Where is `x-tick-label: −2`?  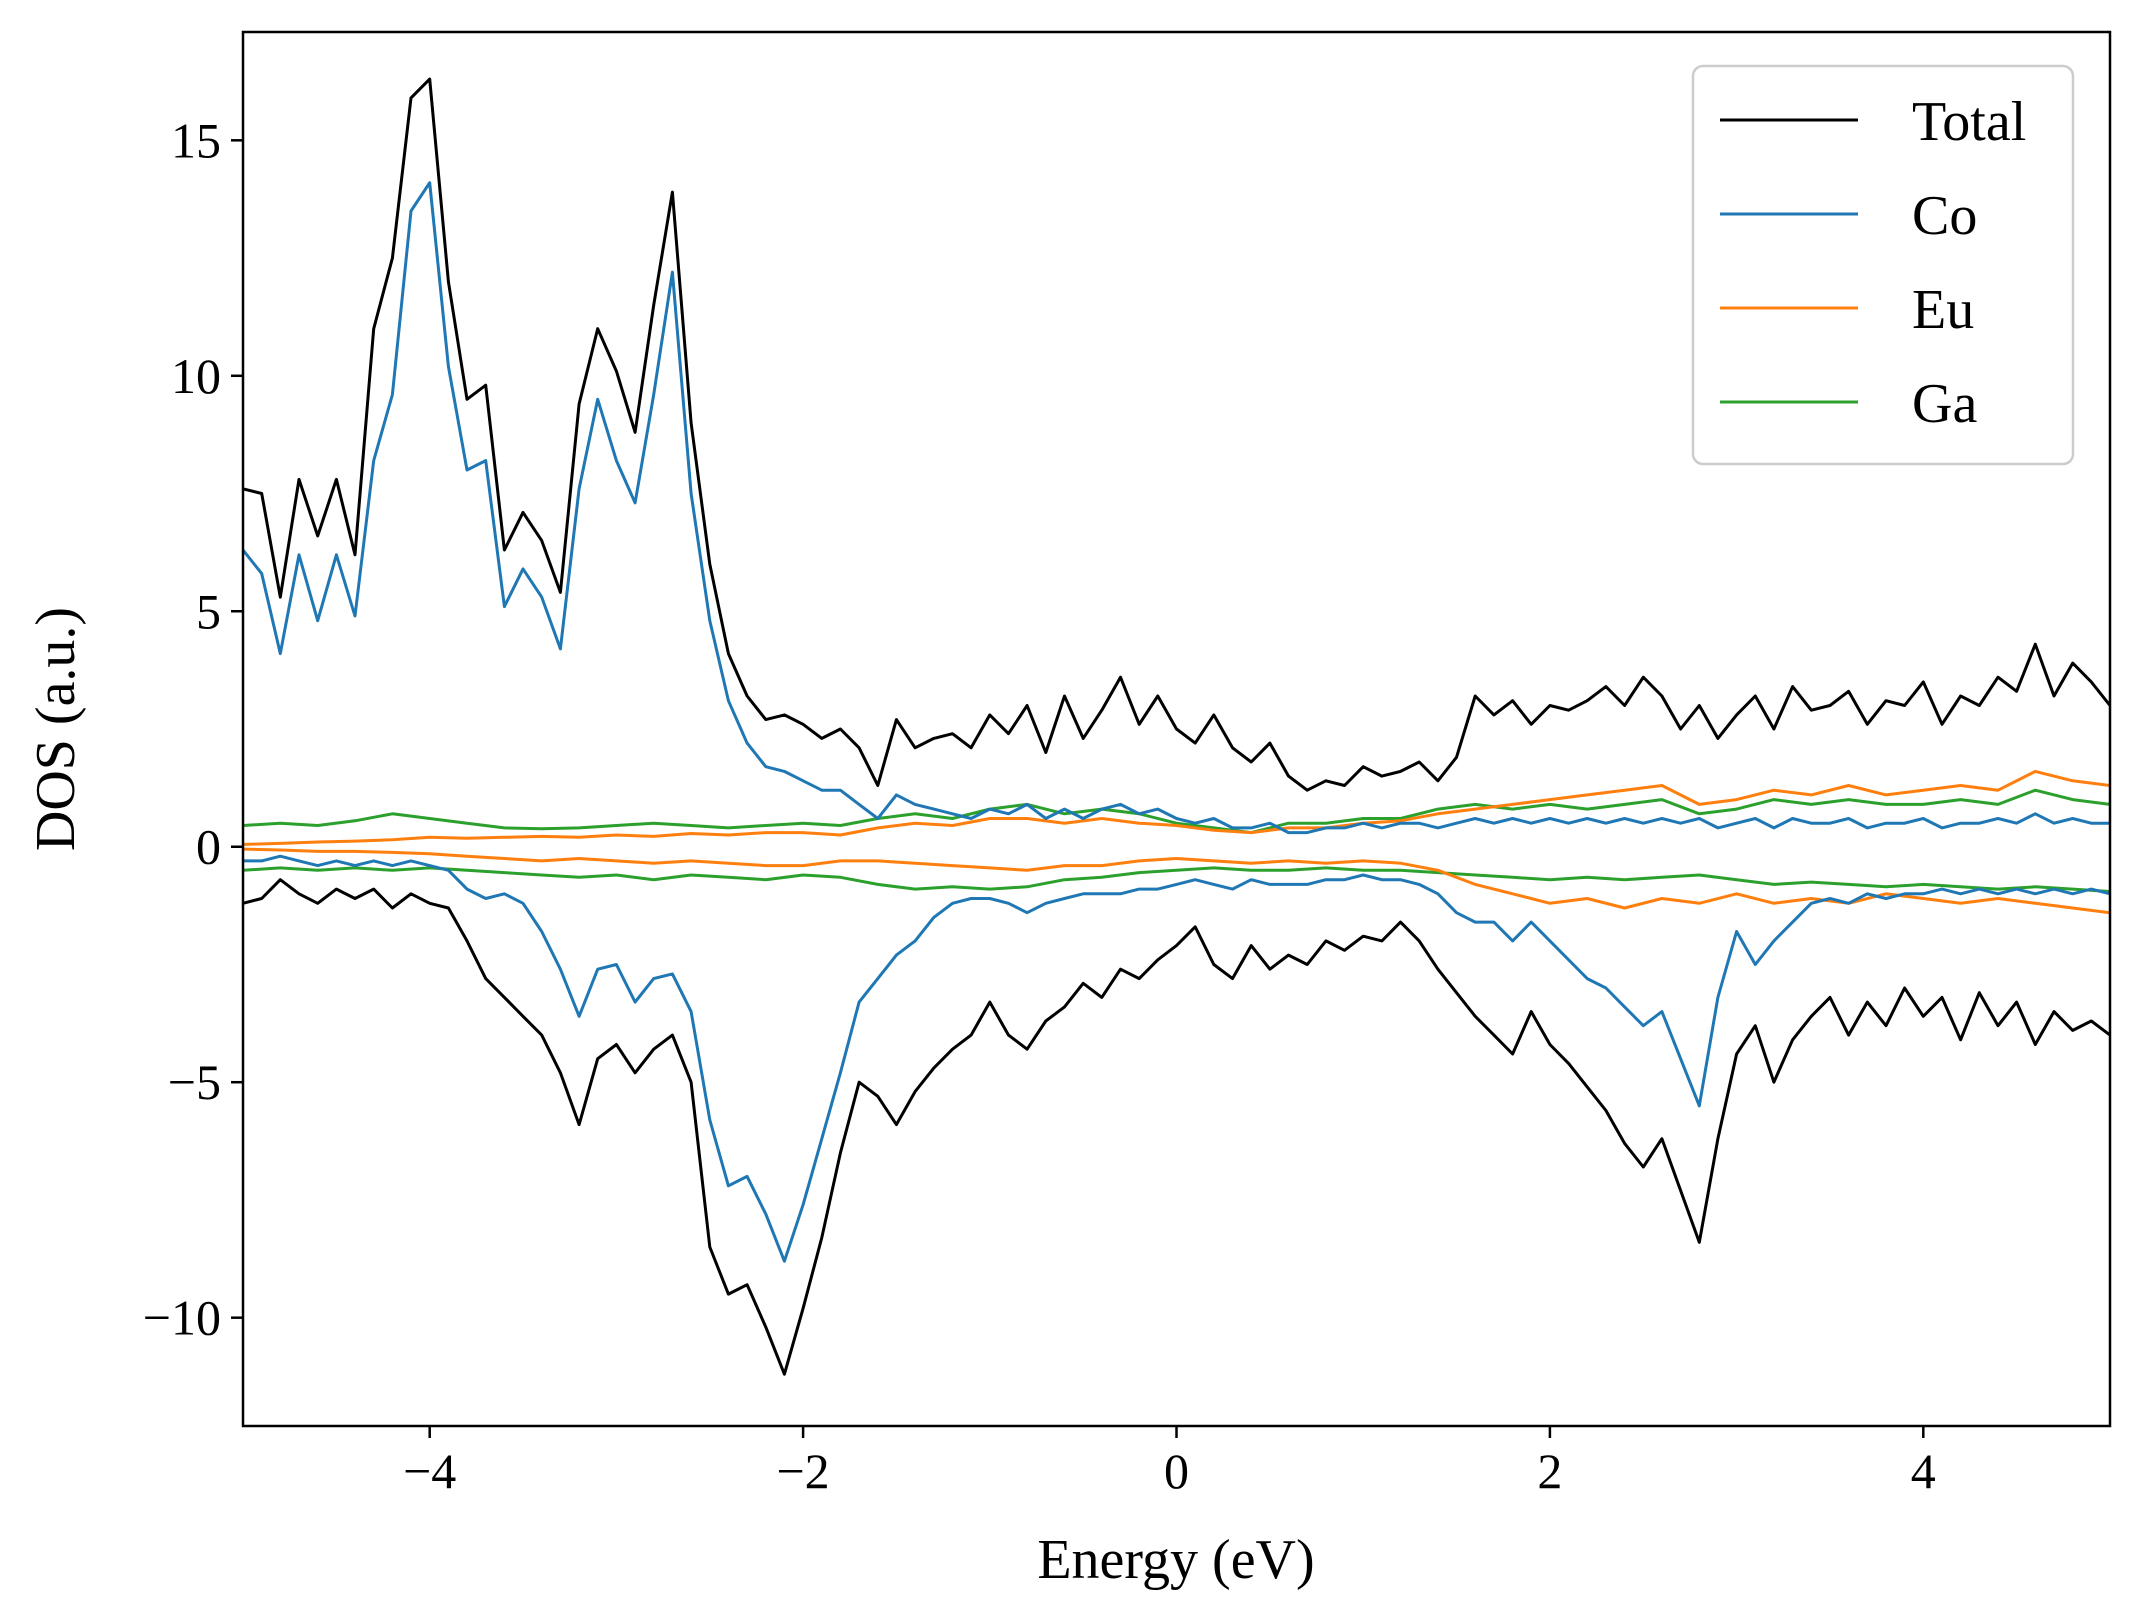
x-tick-label: −2 is located at coordinates (802, 1471).